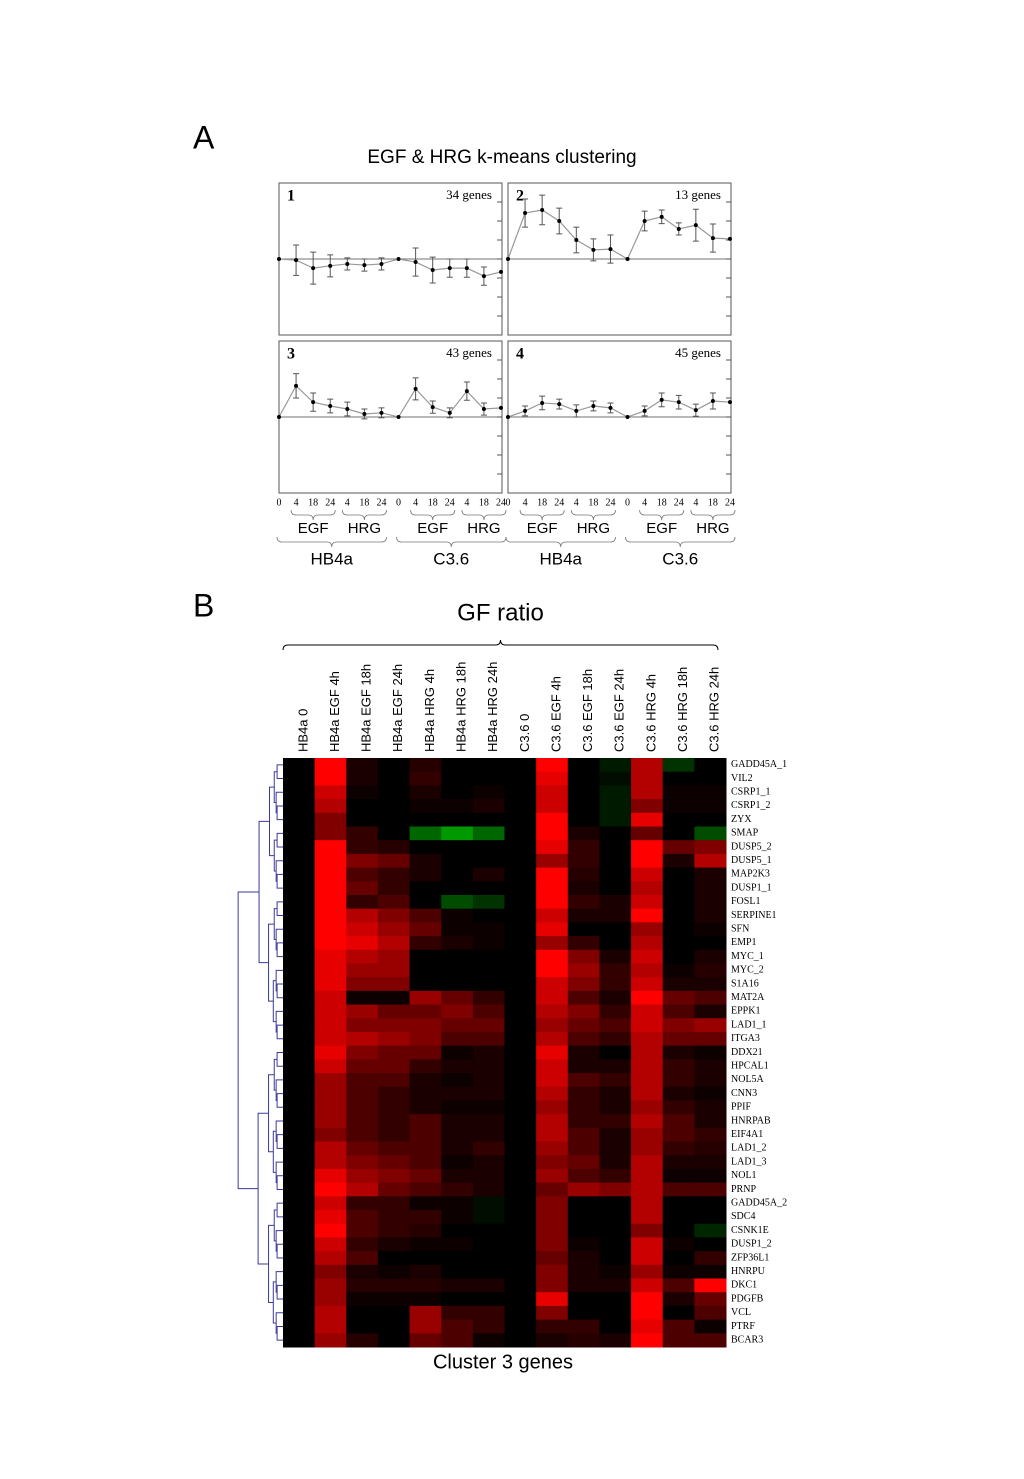 This screenshot has width=1024, height=1479. What do you see at coordinates (560, 542) in the screenshot?
I see `cell-line-brace` at bounding box center [560, 542].